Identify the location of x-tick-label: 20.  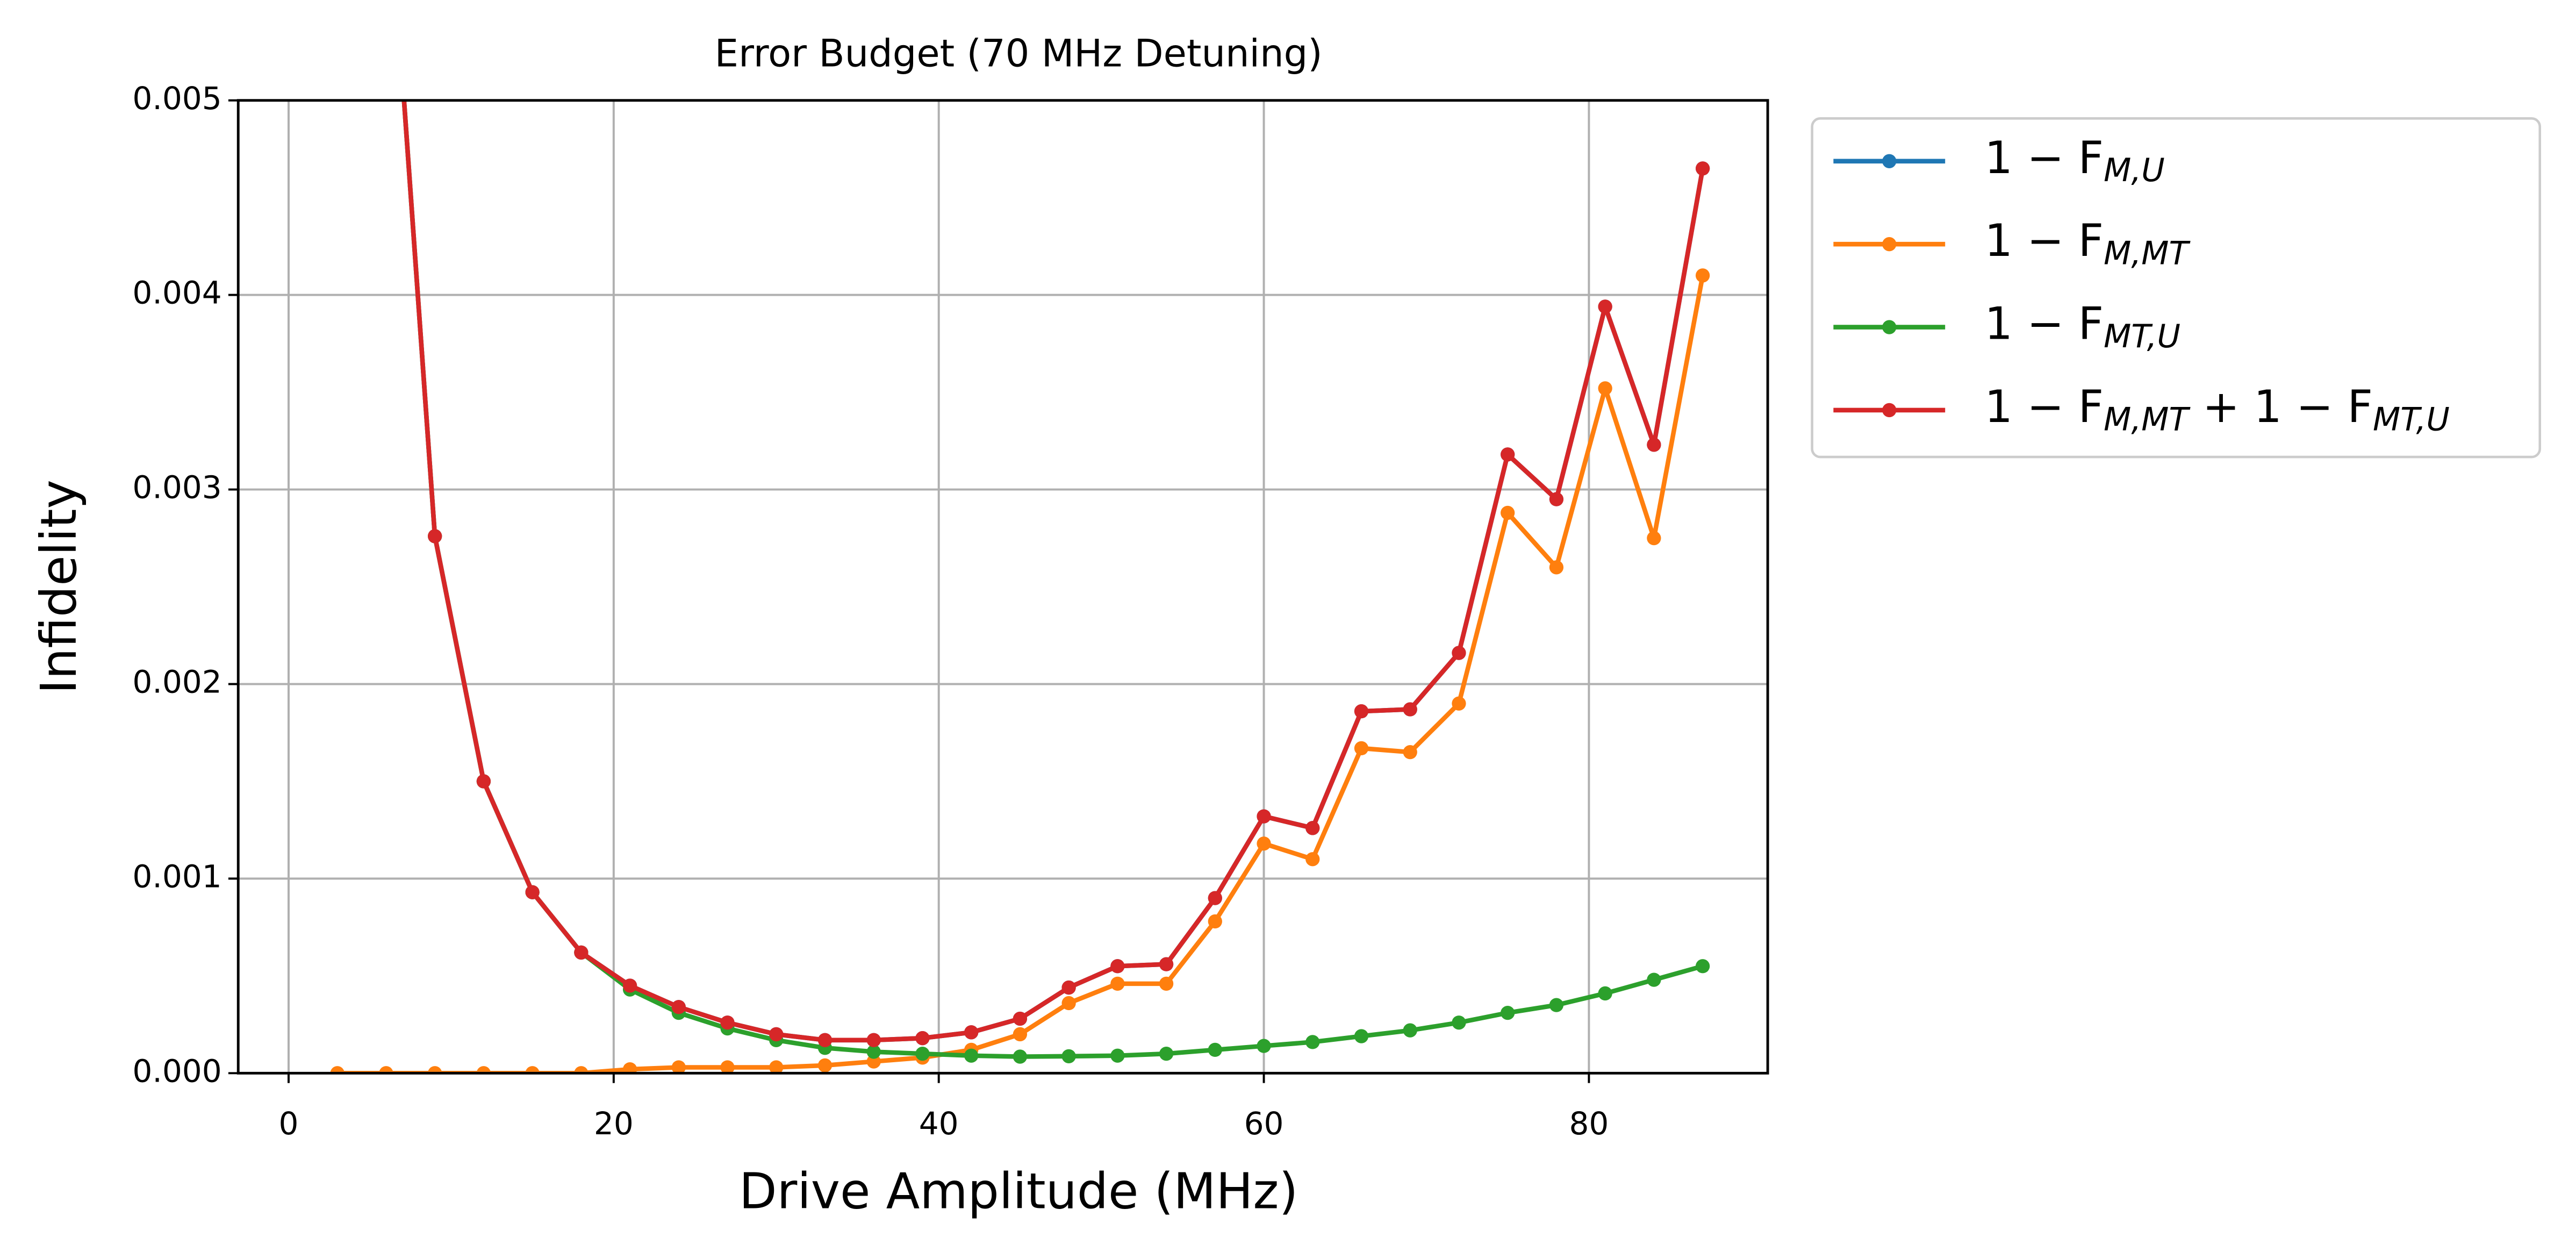
(614, 1123).